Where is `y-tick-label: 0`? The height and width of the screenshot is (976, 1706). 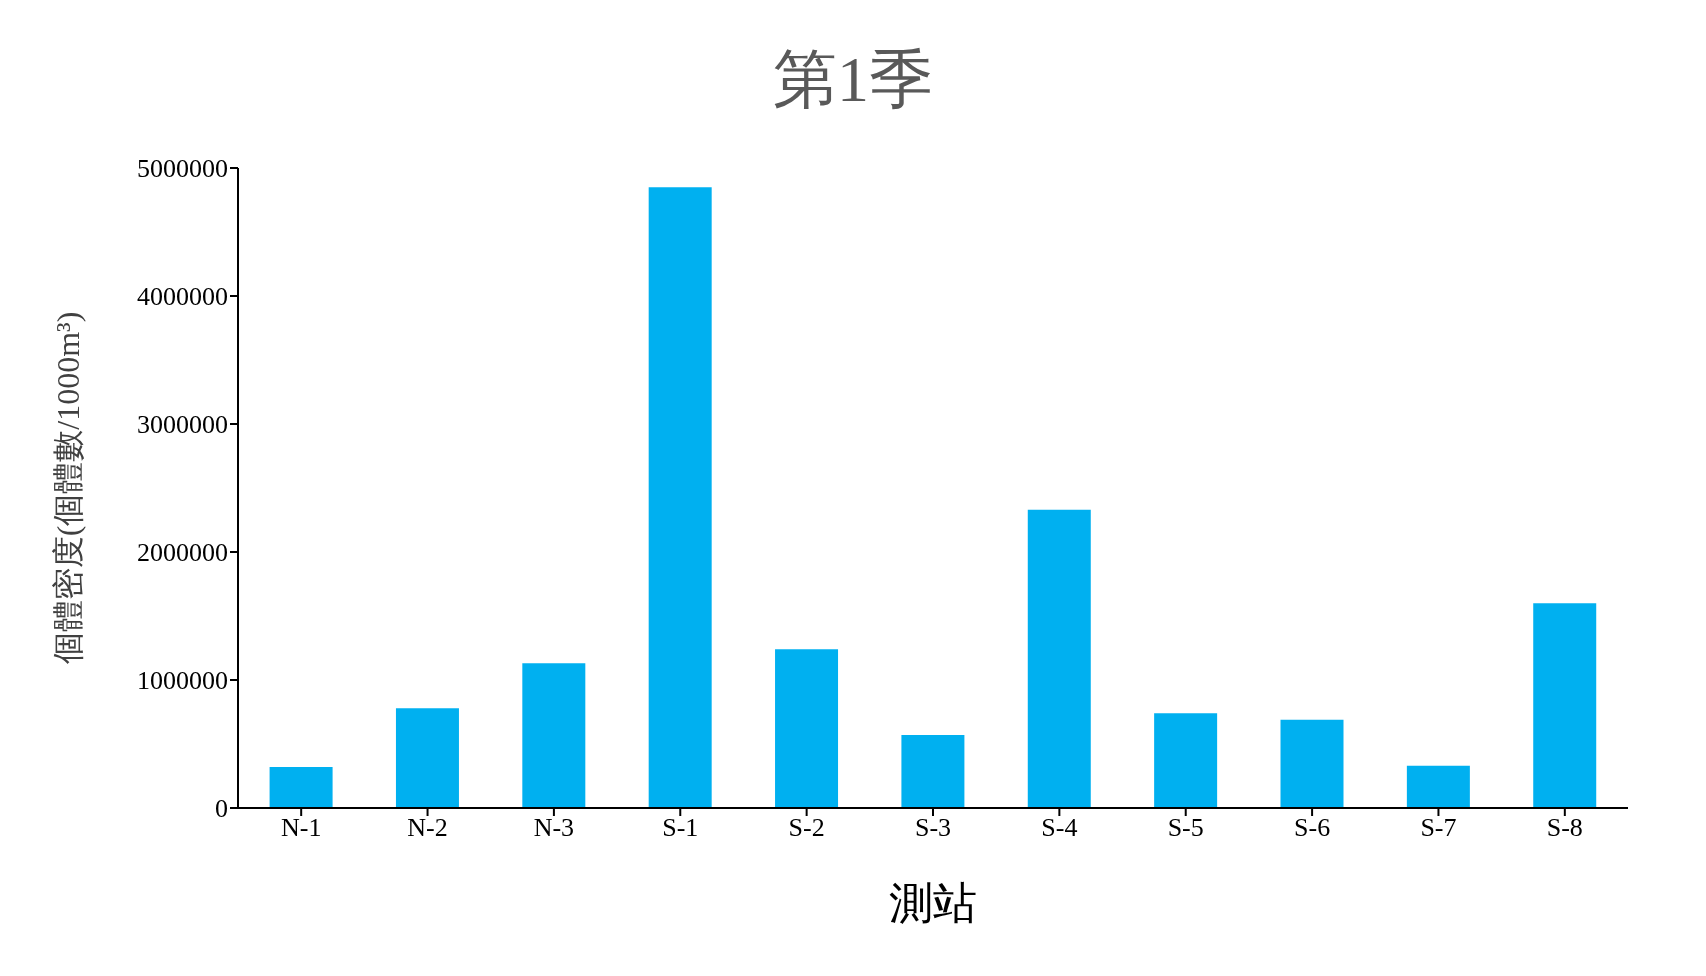 y-tick-label: 0 is located at coordinates (221, 809).